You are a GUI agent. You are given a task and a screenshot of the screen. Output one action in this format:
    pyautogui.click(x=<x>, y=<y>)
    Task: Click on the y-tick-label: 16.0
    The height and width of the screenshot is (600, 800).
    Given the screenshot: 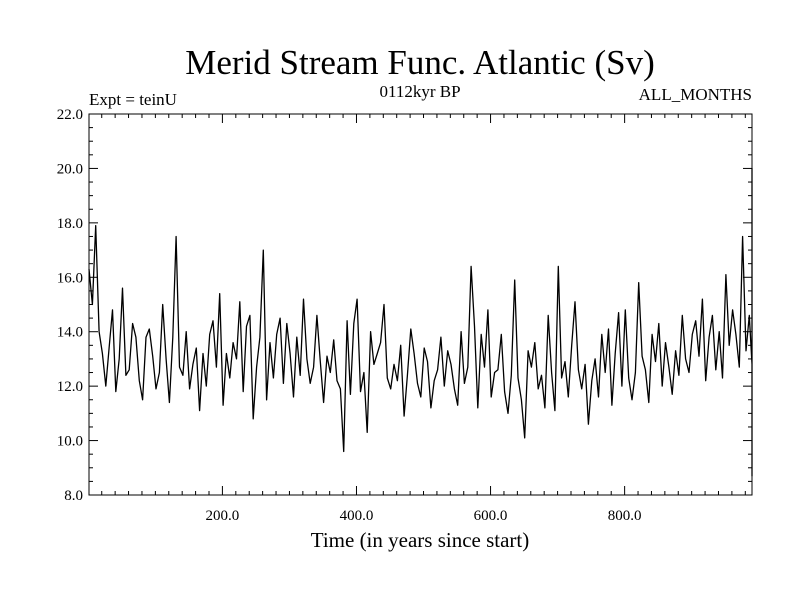 What is the action you would take?
    pyautogui.click(x=70, y=278)
    